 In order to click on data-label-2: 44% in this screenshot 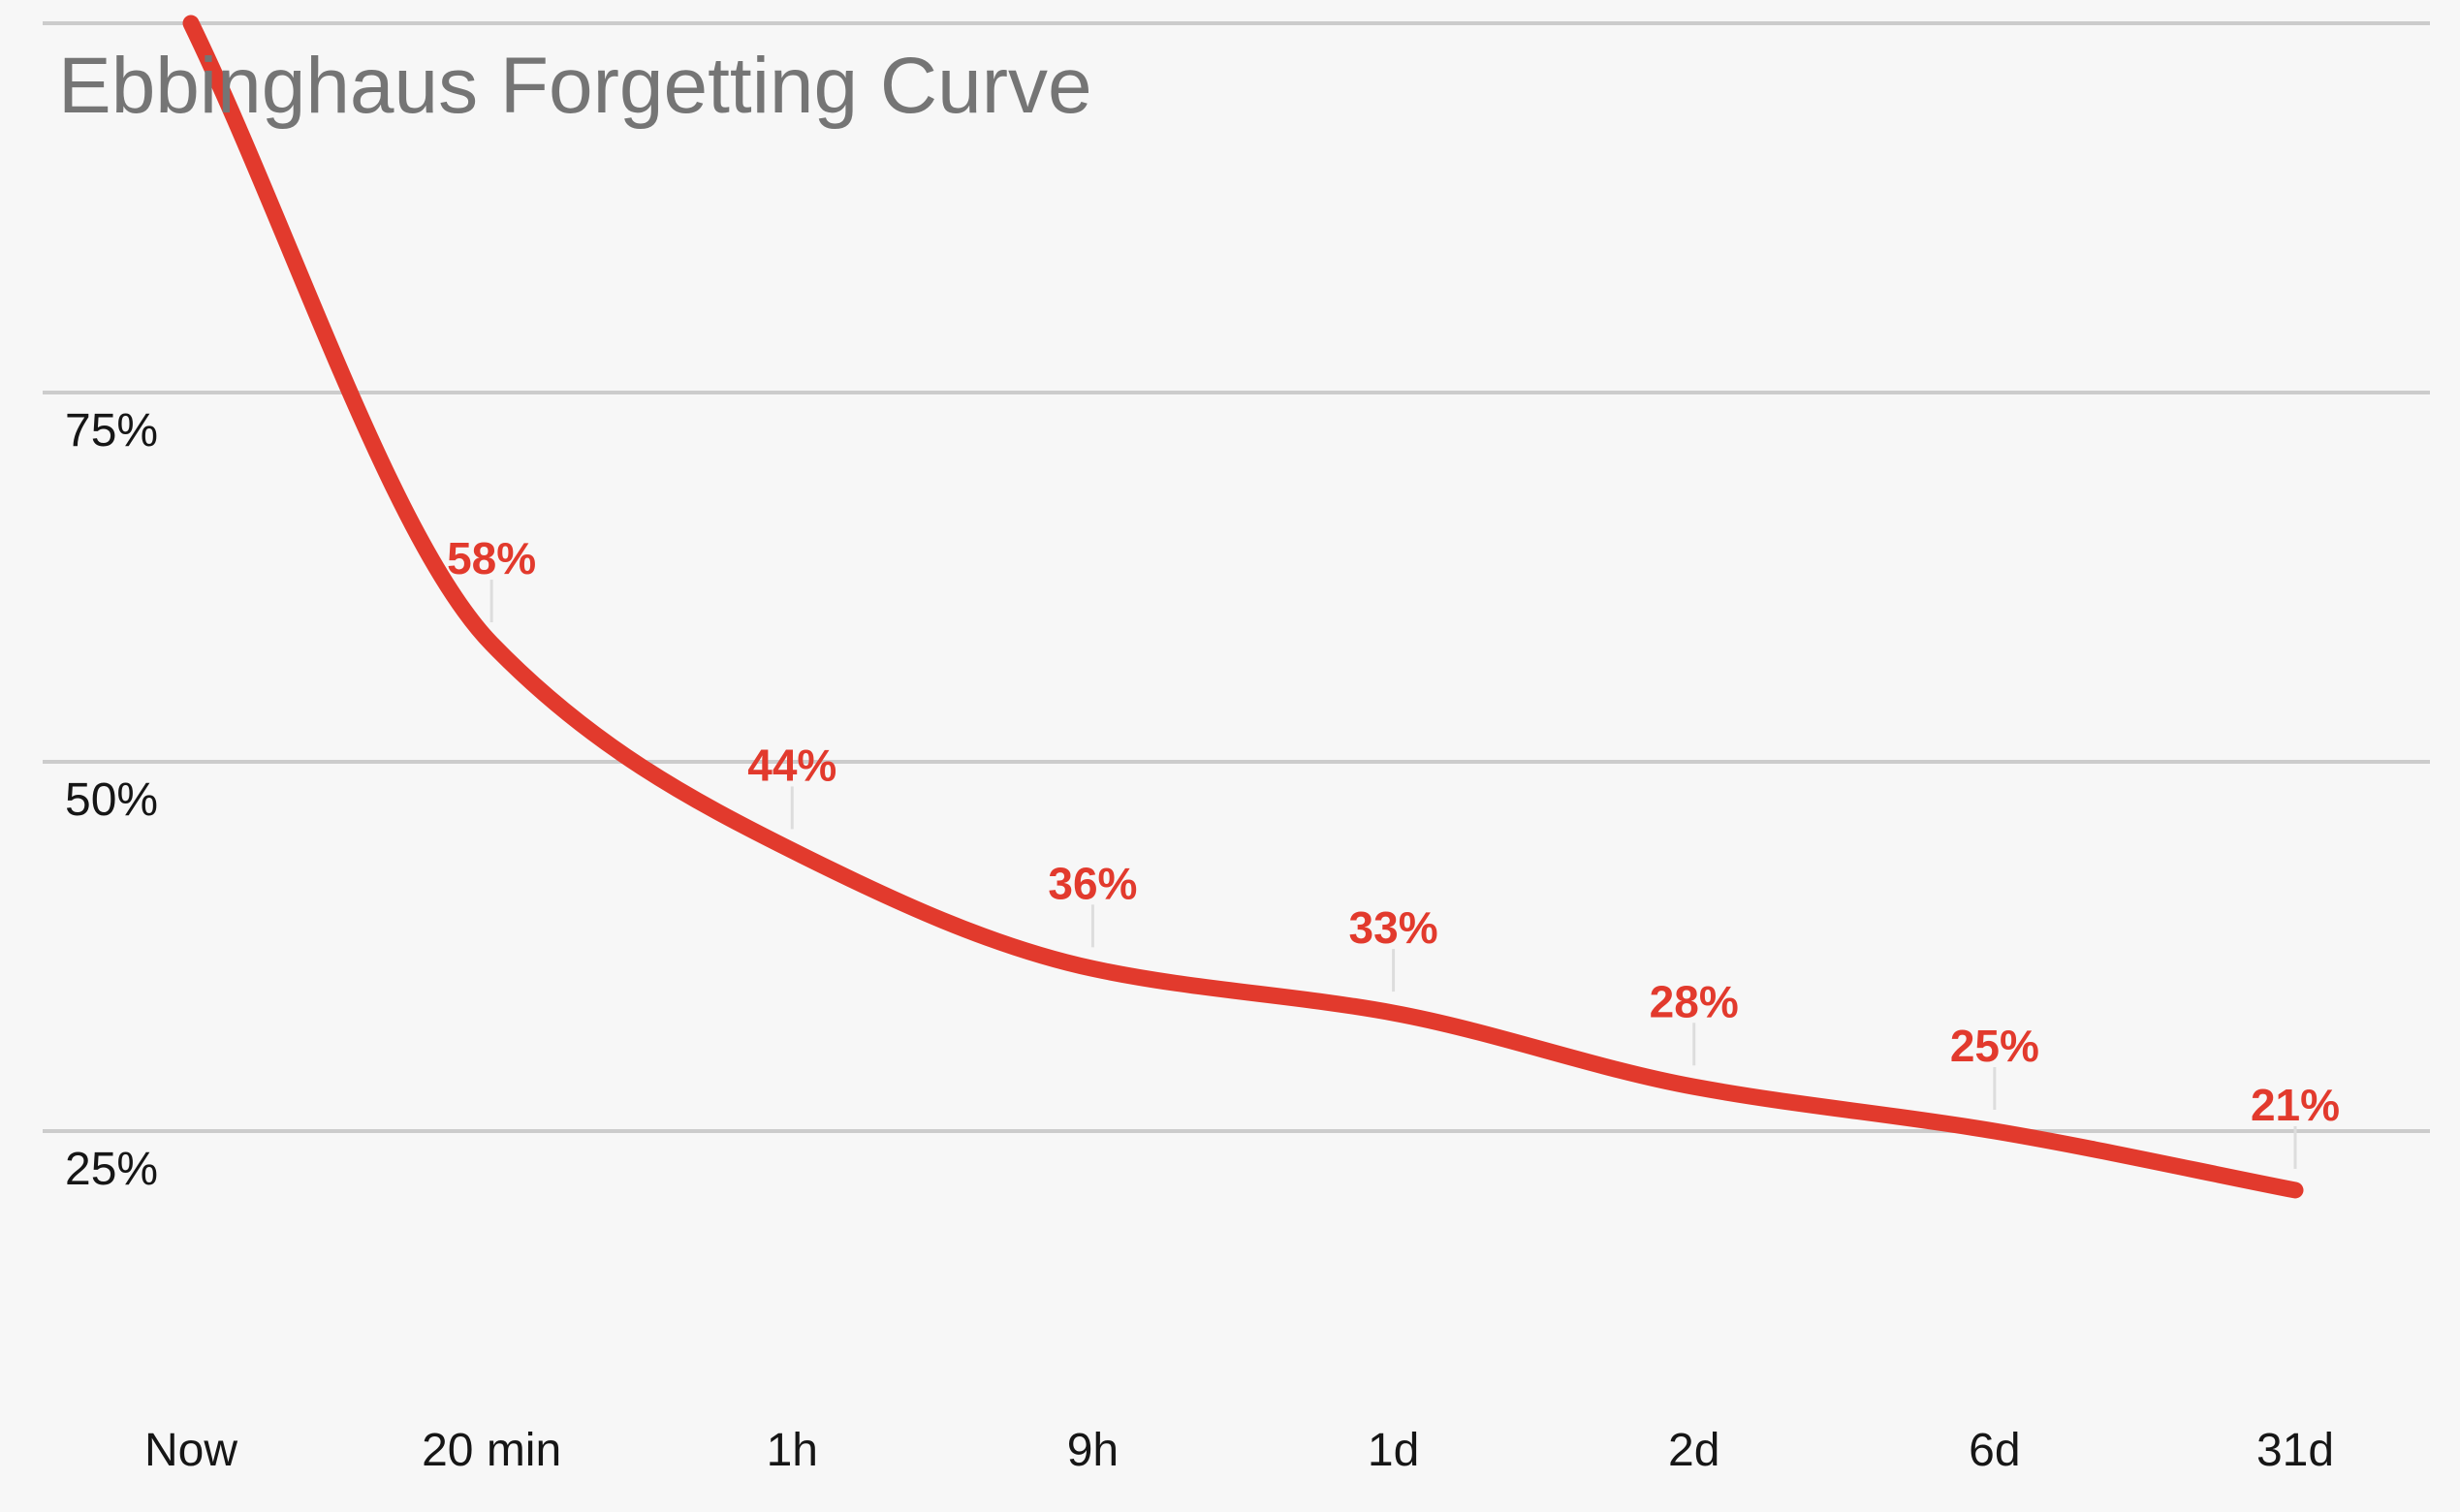, I will do `click(791, 765)`.